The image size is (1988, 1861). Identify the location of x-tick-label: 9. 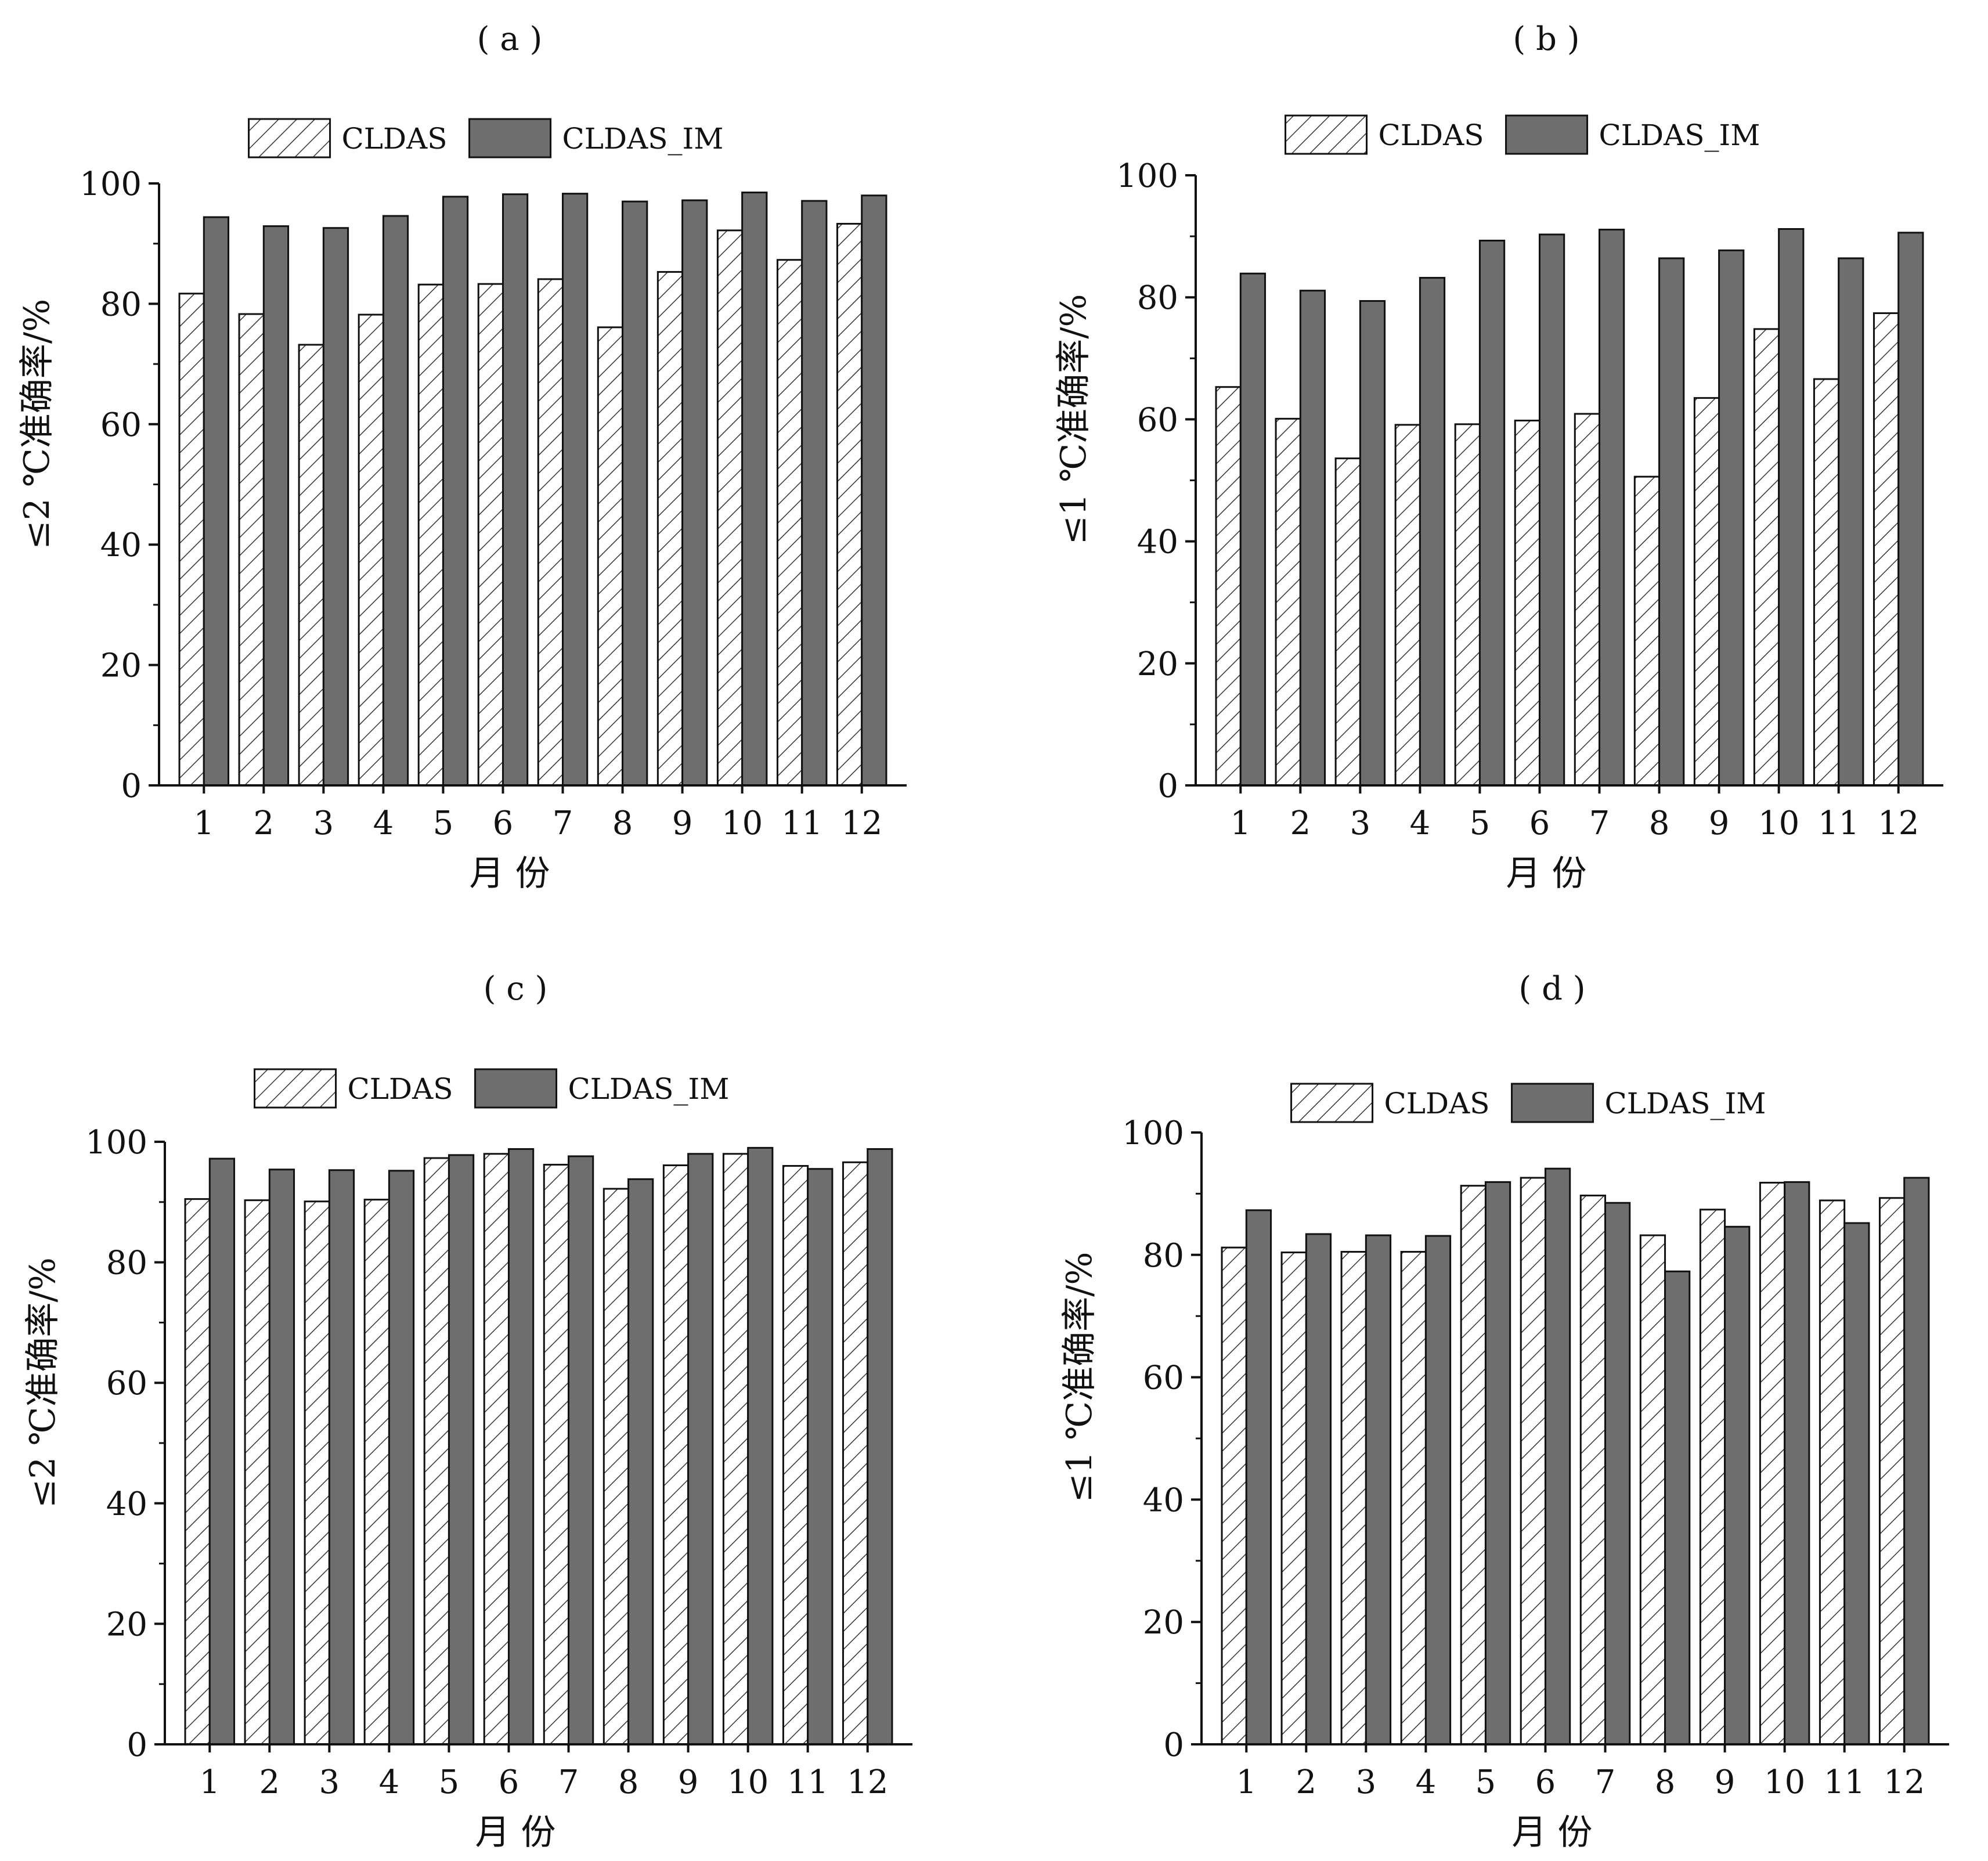
(1719, 823).